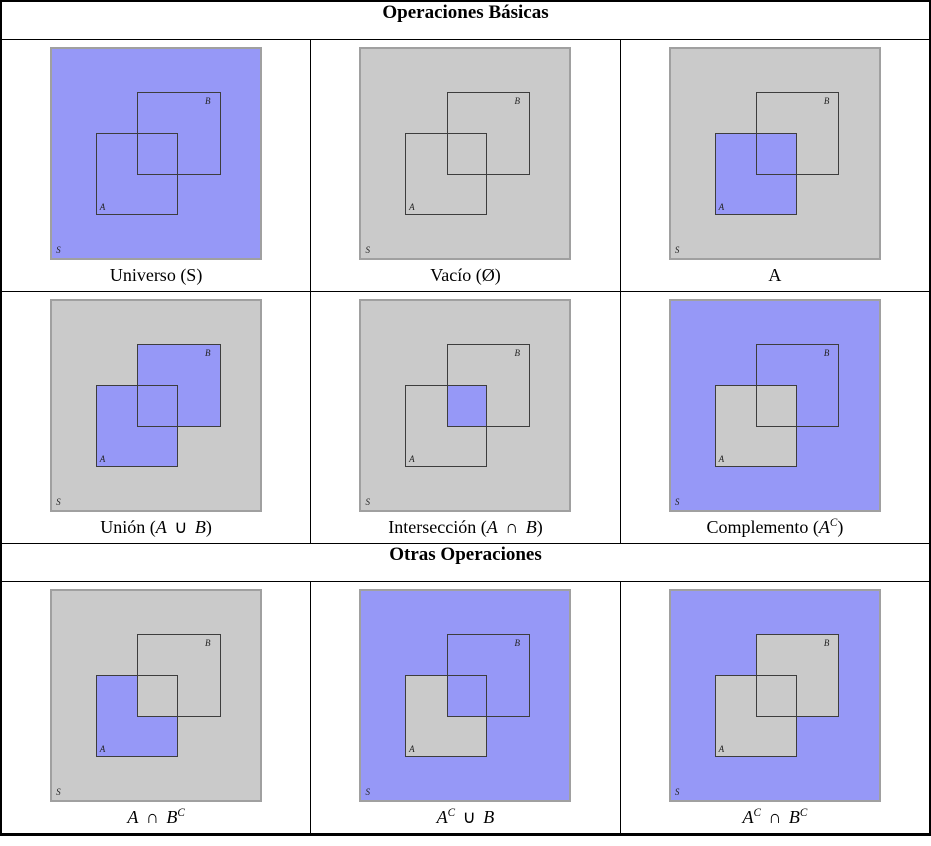 Image resolution: width=931 pixels, height=846 pixels. I want to click on caption-segment: ∩, so click(774, 817).